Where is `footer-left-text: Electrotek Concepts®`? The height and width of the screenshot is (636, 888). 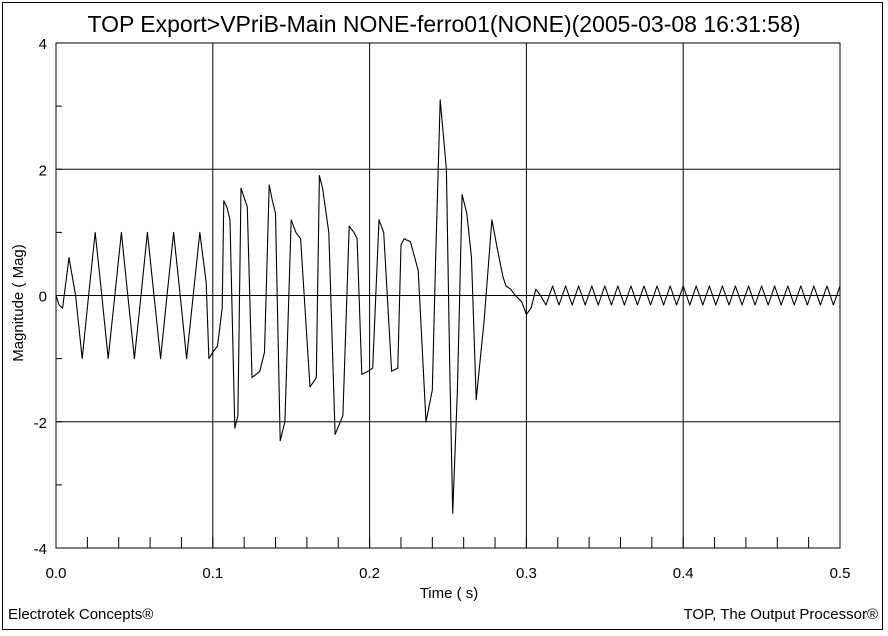
footer-left-text: Electrotek Concepts® is located at coordinates (80, 614).